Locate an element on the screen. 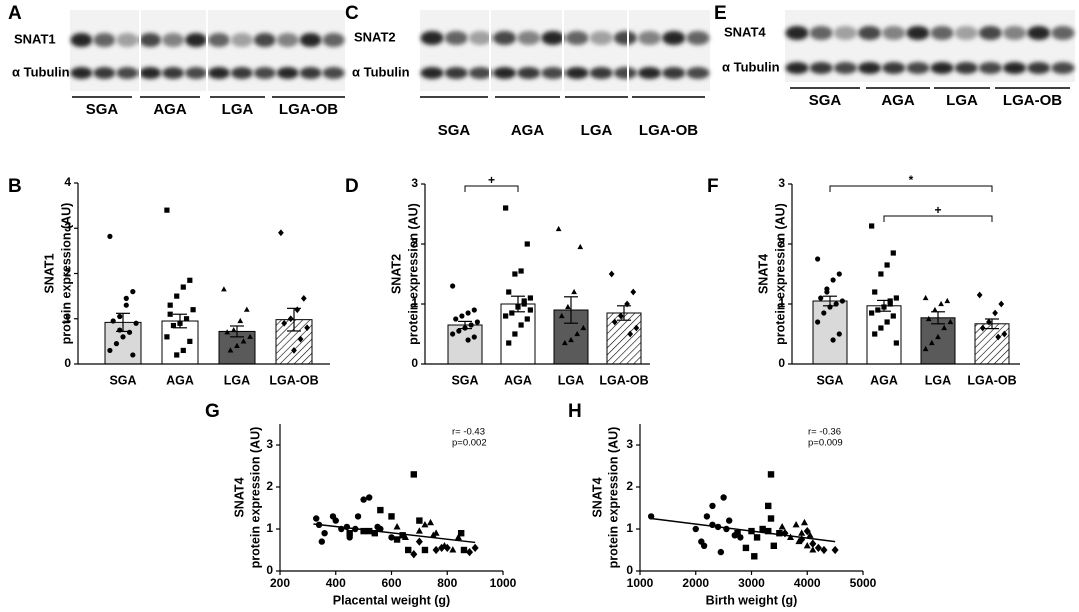 The width and height of the screenshot is (1079, 612). x-tick-label: SGA is located at coordinates (829, 380).